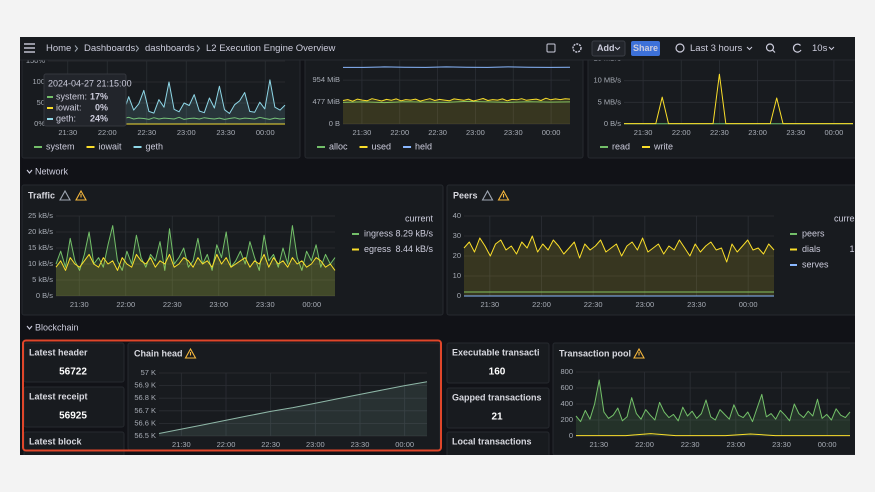 This screenshot has width=875, height=492. Describe the element at coordinates (749, 48) in the screenshot. I see `time-chevron` at that location.